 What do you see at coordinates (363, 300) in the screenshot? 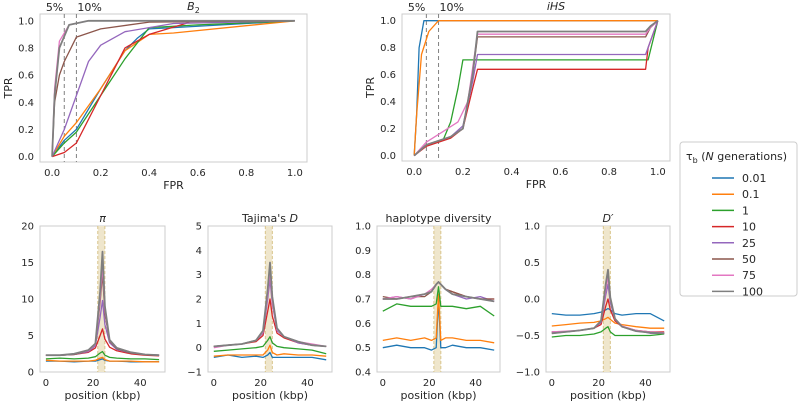
I see `y-tick-label: 0.7` at bounding box center [363, 300].